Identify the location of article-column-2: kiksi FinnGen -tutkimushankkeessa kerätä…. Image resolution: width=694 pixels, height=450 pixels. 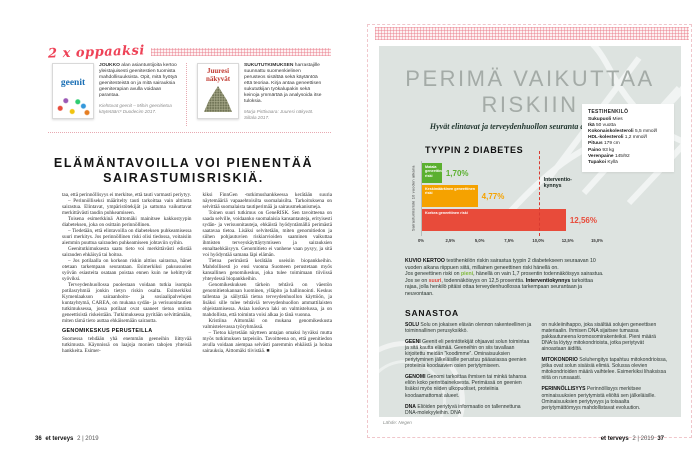
(268, 307).